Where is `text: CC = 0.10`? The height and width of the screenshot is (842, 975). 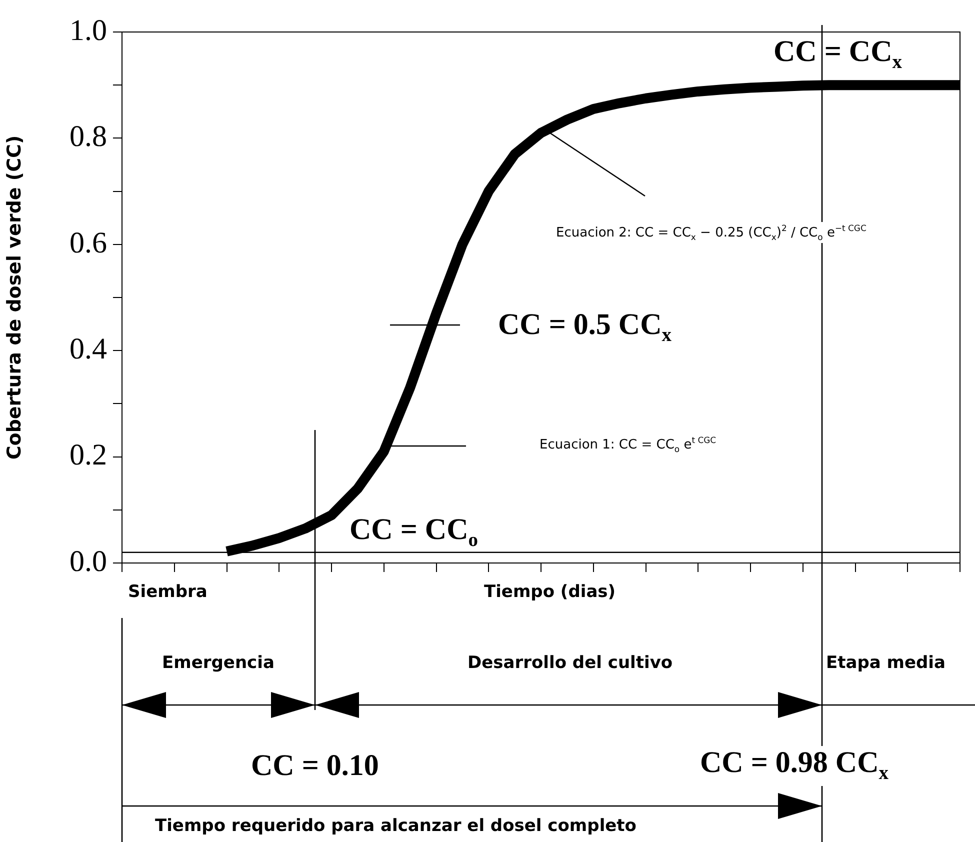 text: CC = 0.10 is located at coordinates (315, 765).